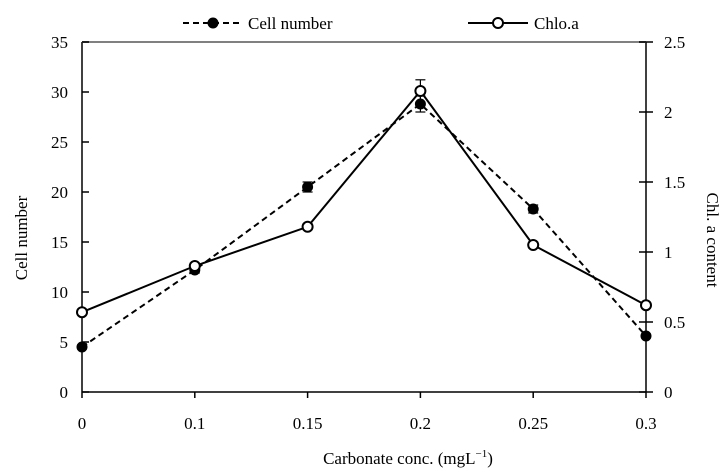 The height and width of the screenshot is (468, 726). I want to click on y-right-tick-label: 0, so click(668, 392).